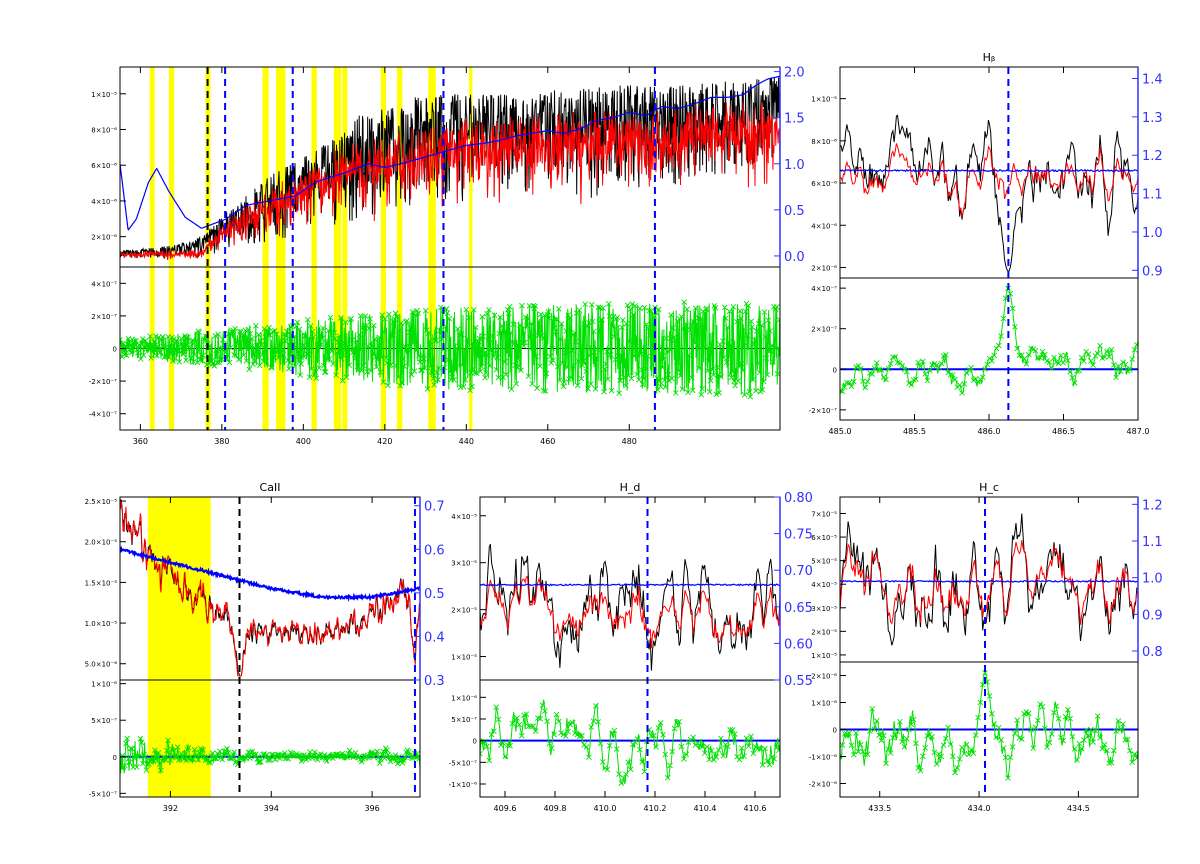 The image size is (1200, 864). Describe the element at coordinates (824, 609) in the screenshot. I see `y-tick-label: 3×10⁻⁵` at that location.